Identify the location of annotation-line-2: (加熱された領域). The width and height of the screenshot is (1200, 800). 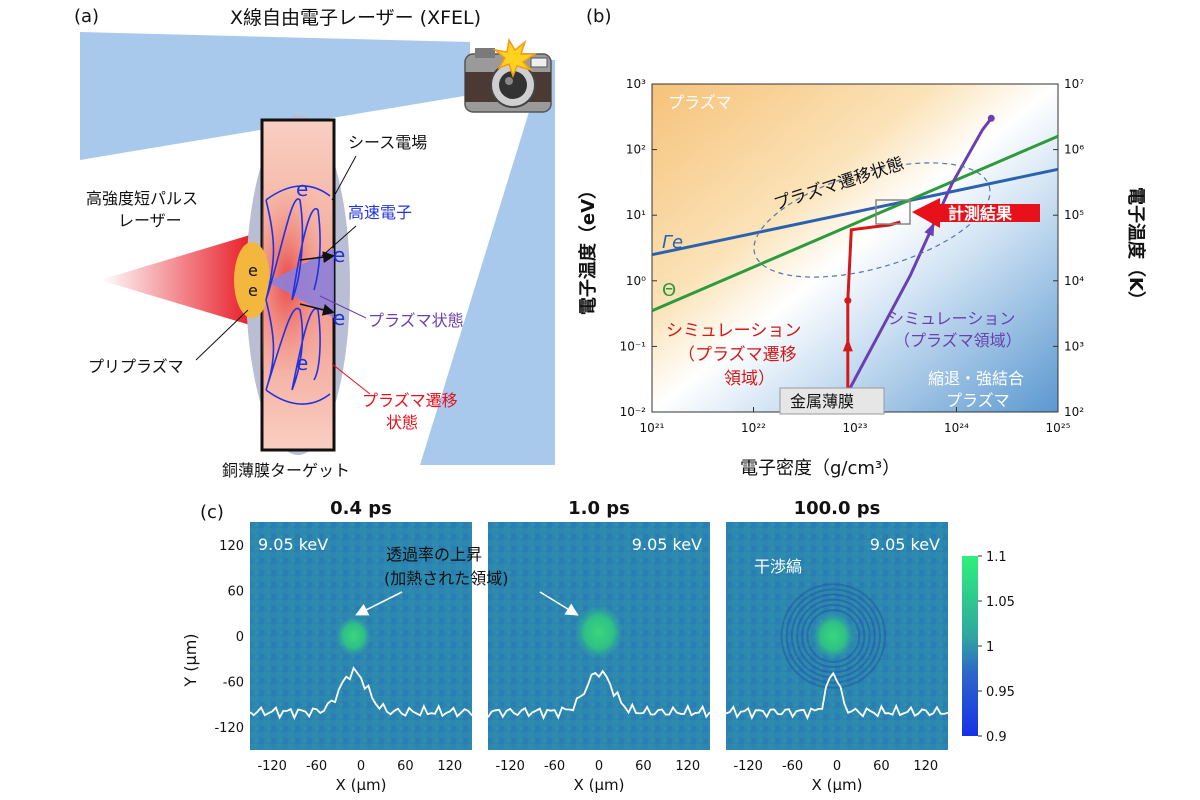
(446, 578).